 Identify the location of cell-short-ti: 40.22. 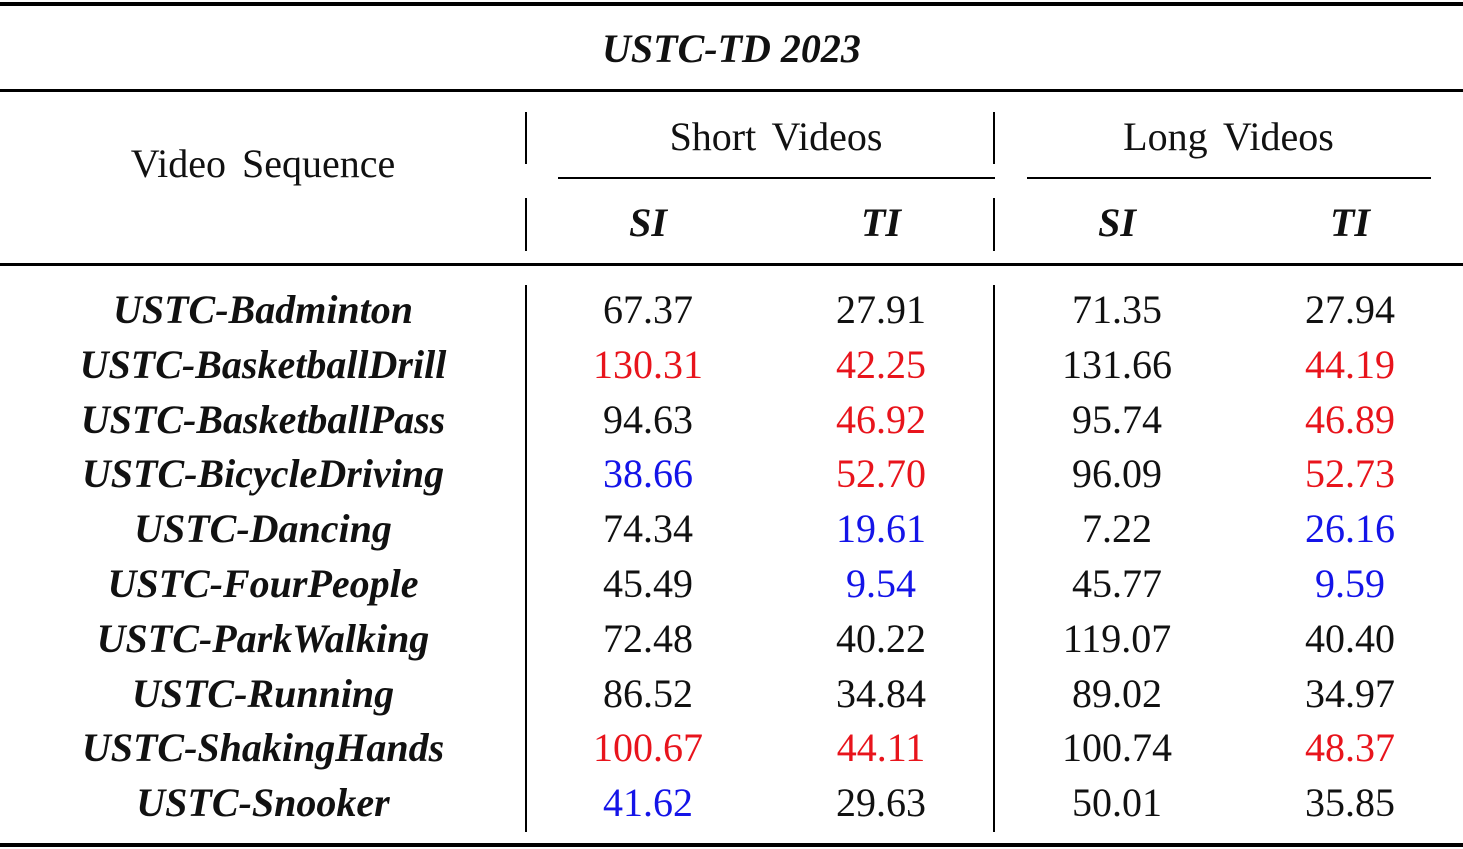
(881, 638).